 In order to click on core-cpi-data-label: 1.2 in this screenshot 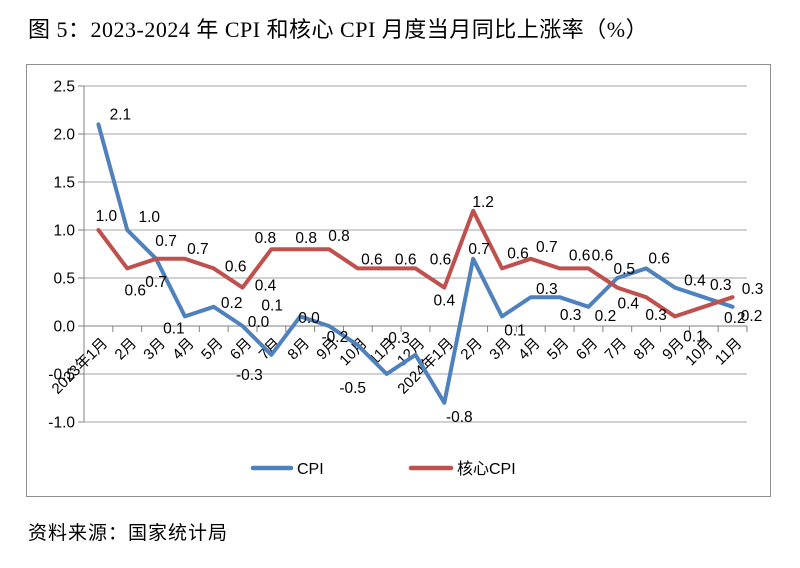, I will do `click(483, 202)`.